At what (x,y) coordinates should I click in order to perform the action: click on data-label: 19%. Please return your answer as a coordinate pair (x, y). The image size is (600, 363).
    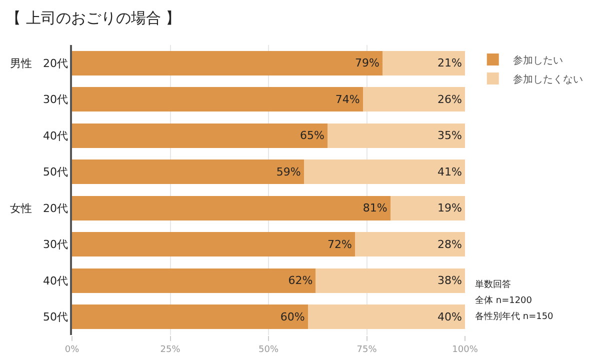
    Looking at the image, I should click on (450, 208).